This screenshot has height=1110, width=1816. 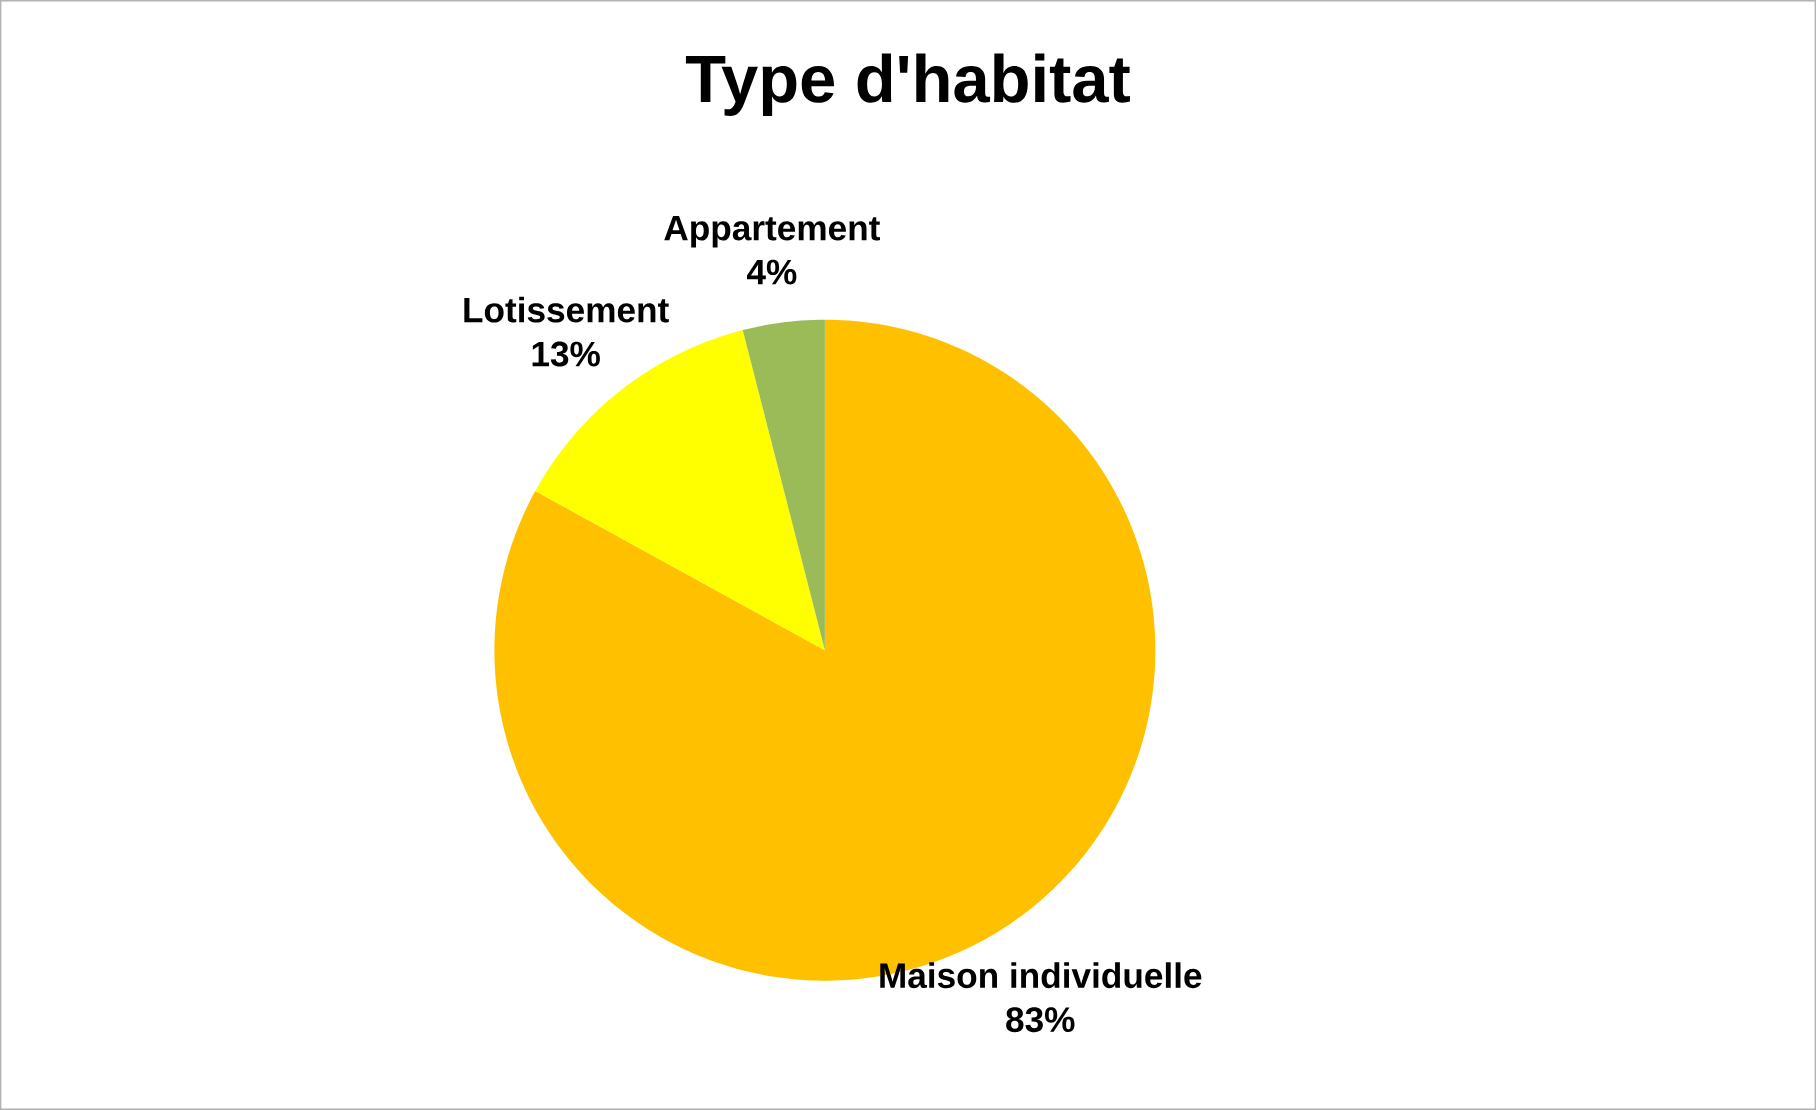 I want to click on slice-label: Maison individuelle, so click(x=1041, y=975).